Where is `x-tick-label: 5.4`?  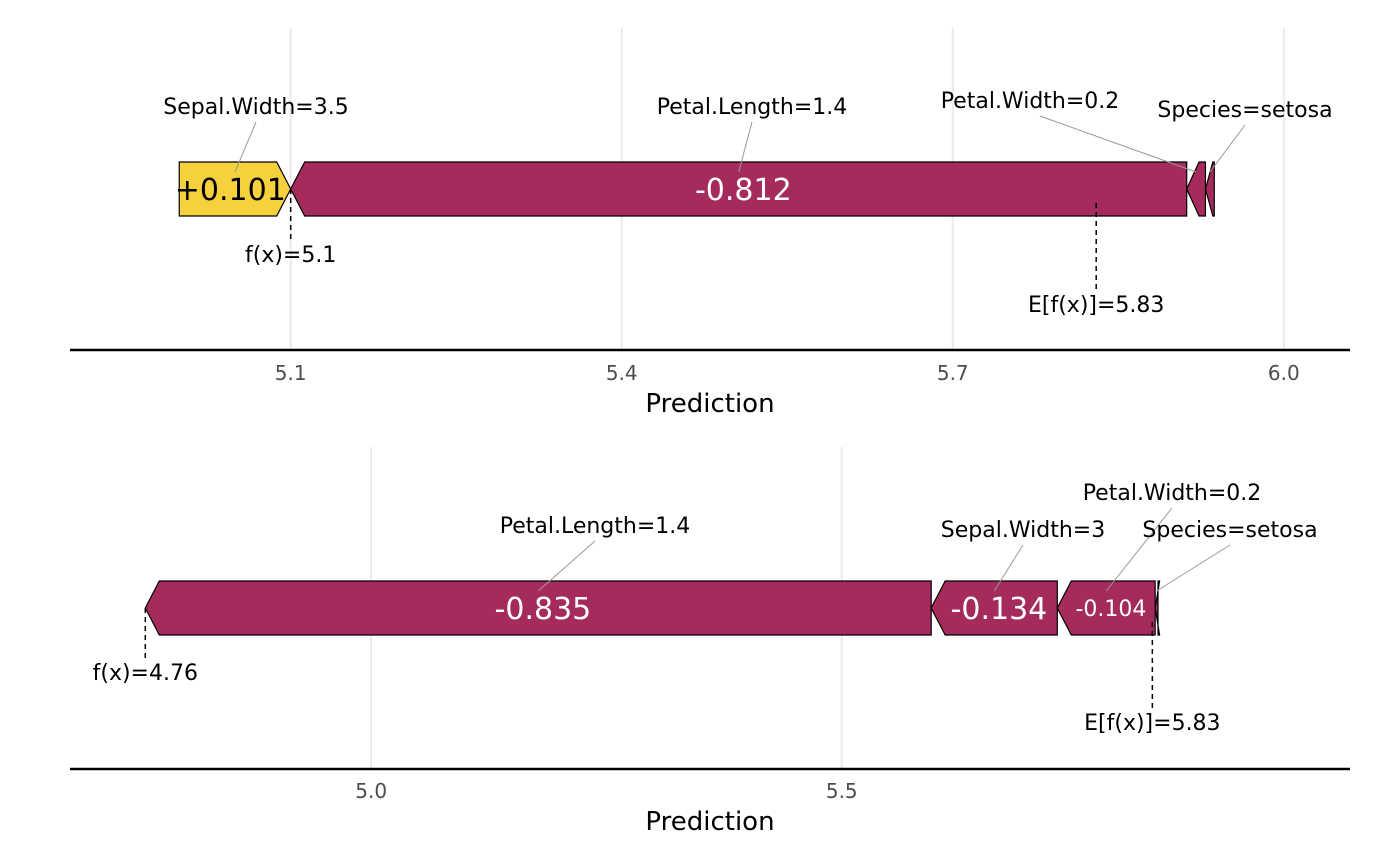 x-tick-label: 5.4 is located at coordinates (622, 373).